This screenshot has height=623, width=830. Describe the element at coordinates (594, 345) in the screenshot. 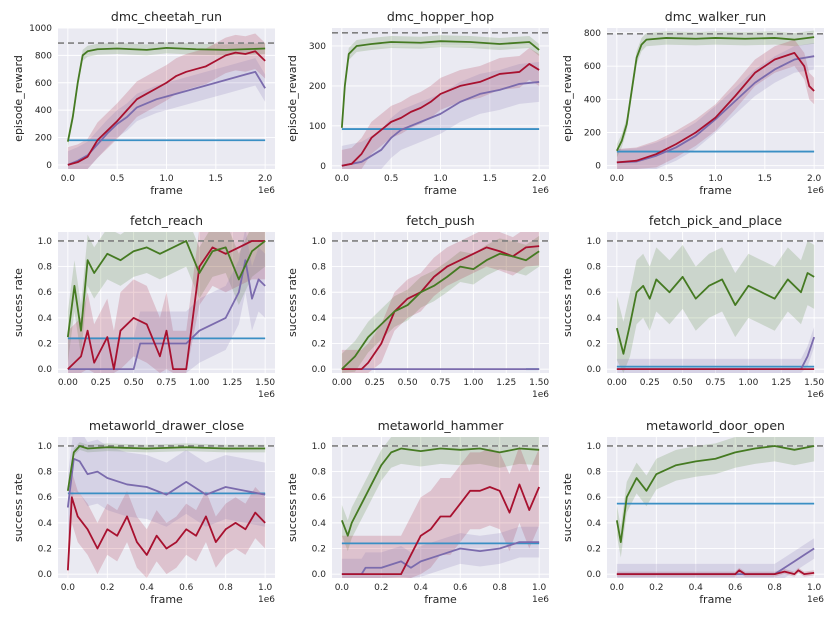

I see `y-tick-label: 0.2` at that location.